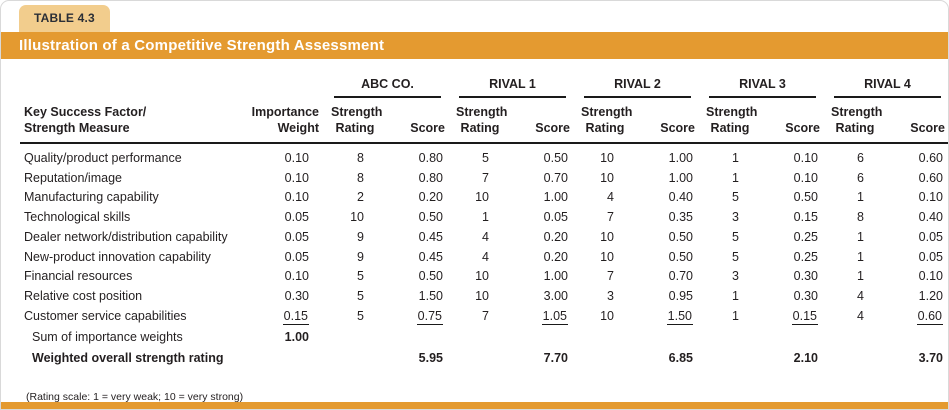 The height and width of the screenshot is (410, 949). What do you see at coordinates (512, 88) in the screenshot?
I see `company-label: RIVAL 1` at bounding box center [512, 88].